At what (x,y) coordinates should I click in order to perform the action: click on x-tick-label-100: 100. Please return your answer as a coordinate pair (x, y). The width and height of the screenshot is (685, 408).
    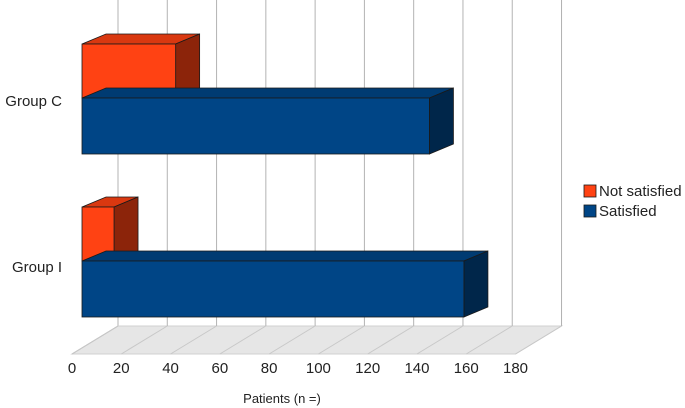
    Looking at the image, I should click on (318, 368).